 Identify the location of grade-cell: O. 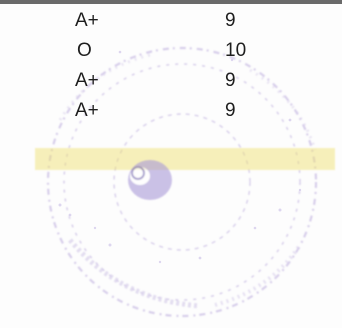
(84, 50).